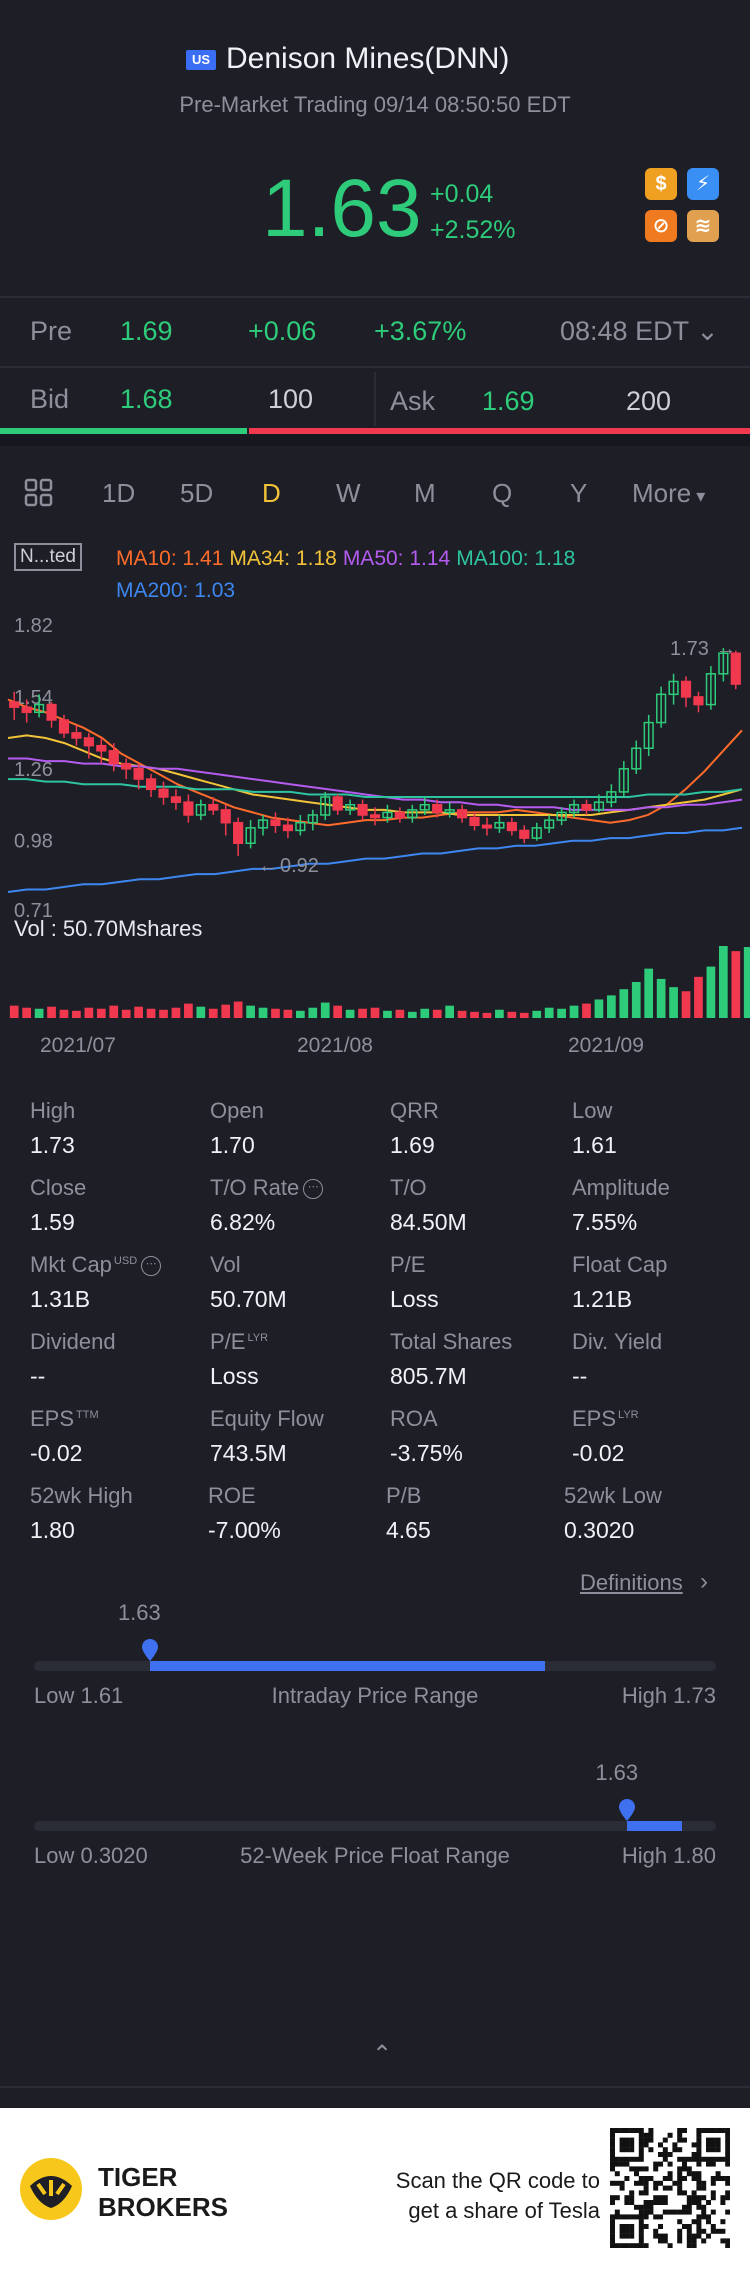 The width and height of the screenshot is (750, 2271). Describe the element at coordinates (283, 558) in the screenshot. I see `ma-legend-item: MA34: 1.18` at that location.